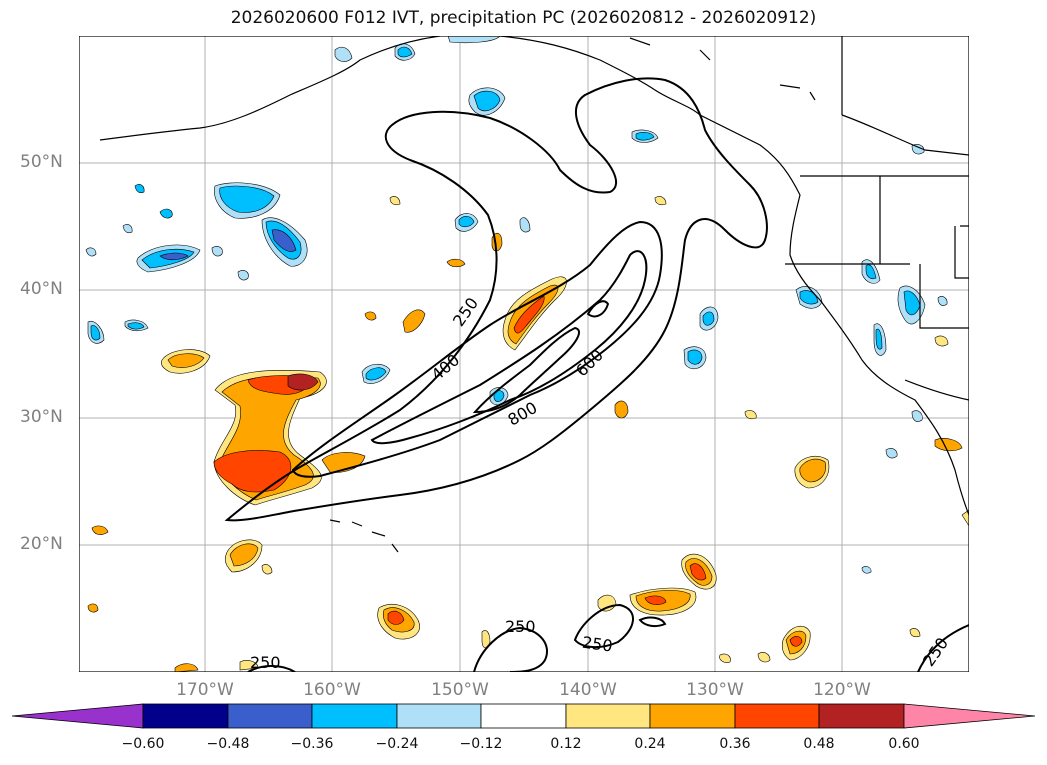 Image resolution: width=1047 pixels, height=765 pixels. I want to click on colorbar-tick-label: 0.60, so click(904, 744).